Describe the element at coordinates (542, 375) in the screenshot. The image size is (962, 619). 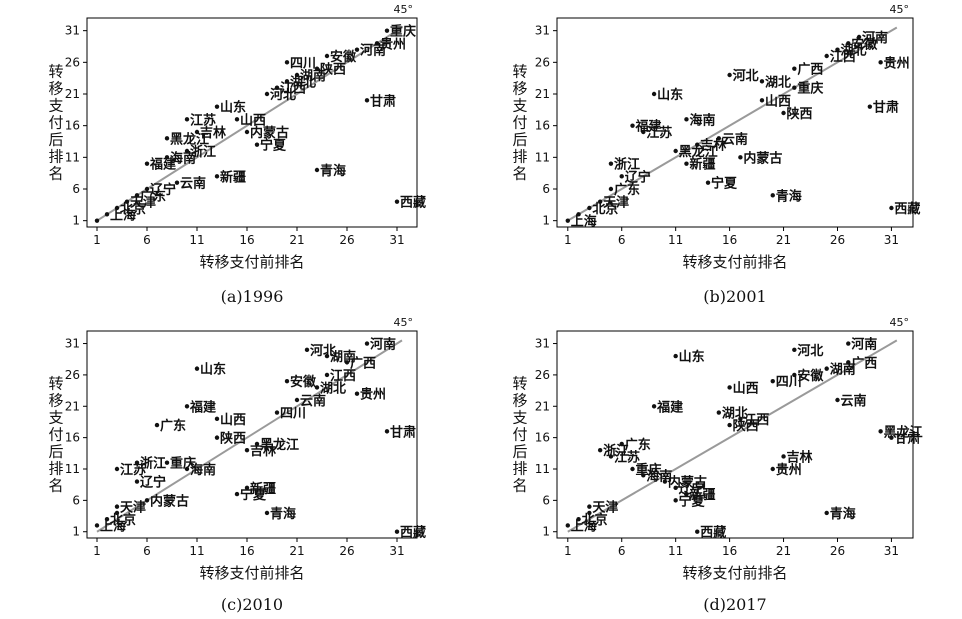
I see `y-tick-label: 26` at that location.